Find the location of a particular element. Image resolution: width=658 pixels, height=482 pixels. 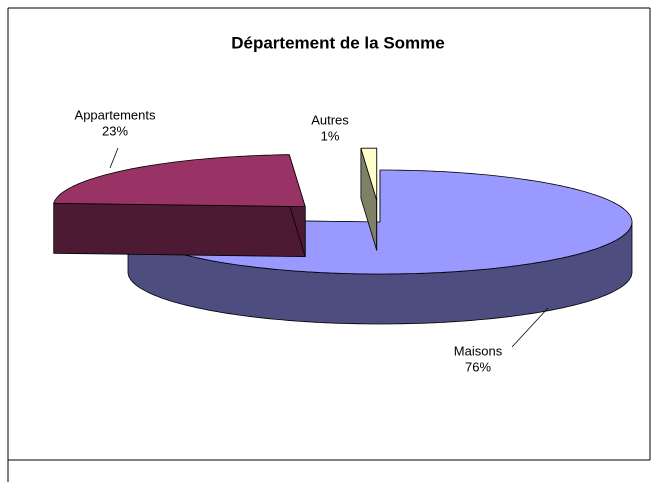

slice-label: Appartements is located at coordinates (115, 114).